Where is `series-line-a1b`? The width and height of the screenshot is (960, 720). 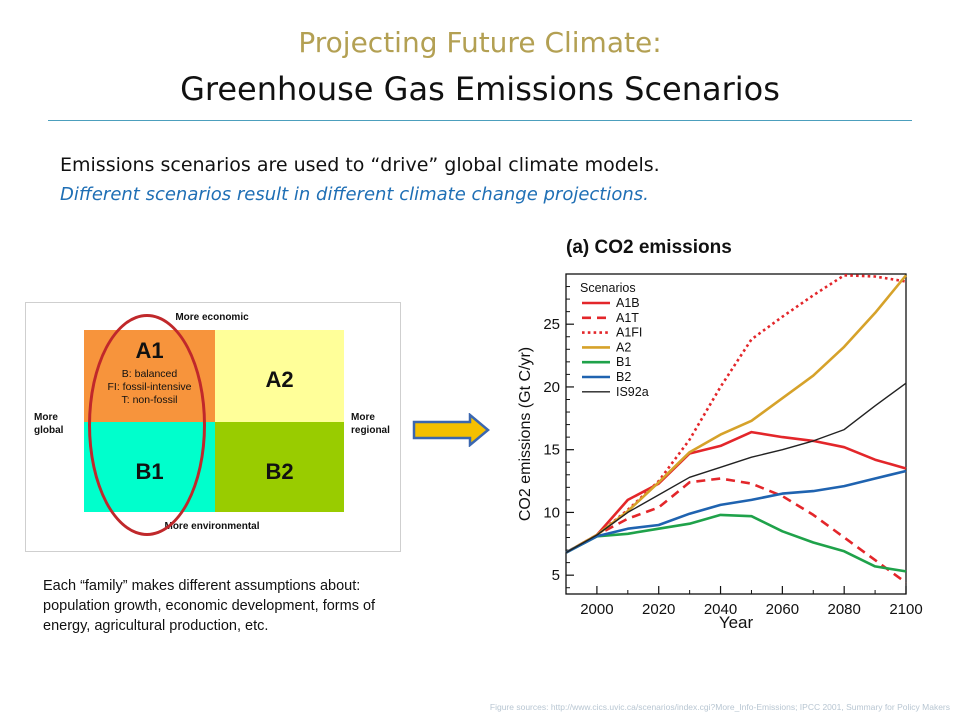
series-line-a1b is located at coordinates (736, 492).